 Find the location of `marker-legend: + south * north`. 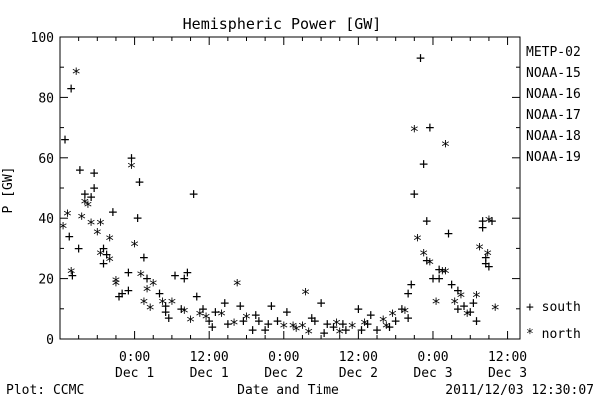

marker-legend: + south * north is located at coordinates (553, 321).